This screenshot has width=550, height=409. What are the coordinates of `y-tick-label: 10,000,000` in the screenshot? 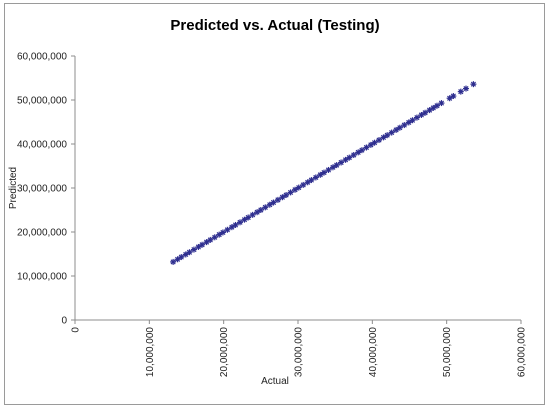 It's located at (42, 277).